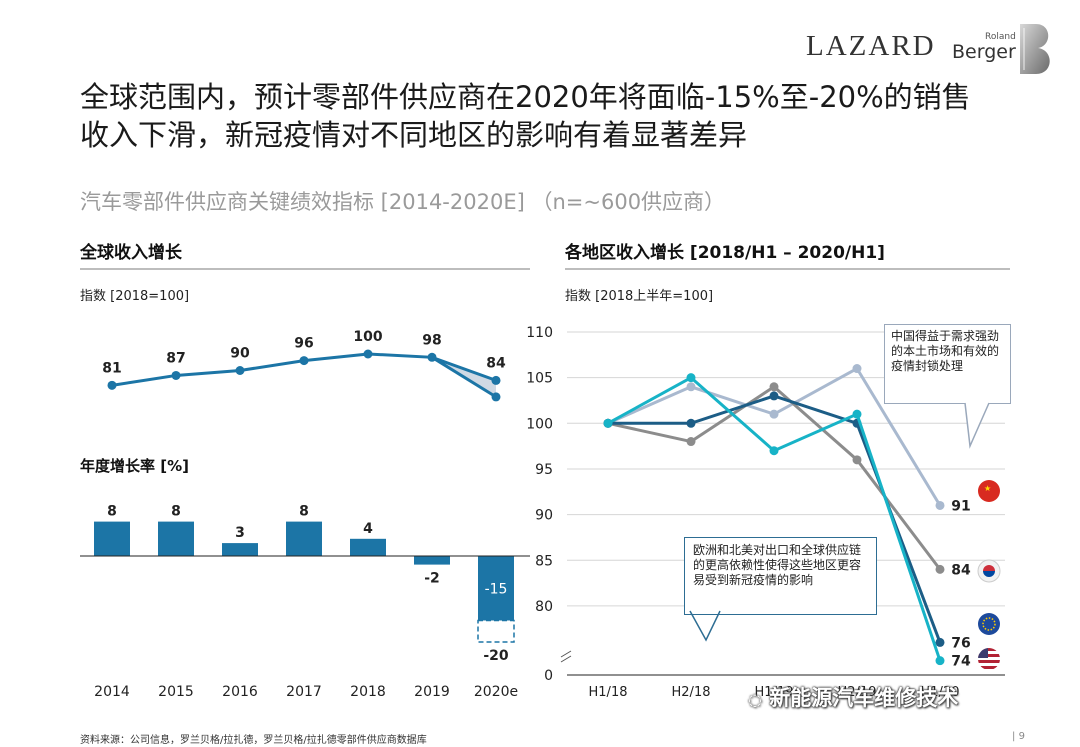 The width and height of the screenshot is (1080, 747). What do you see at coordinates (496, 692) in the screenshot?
I see `year-tick-label: 2020e` at bounding box center [496, 692].